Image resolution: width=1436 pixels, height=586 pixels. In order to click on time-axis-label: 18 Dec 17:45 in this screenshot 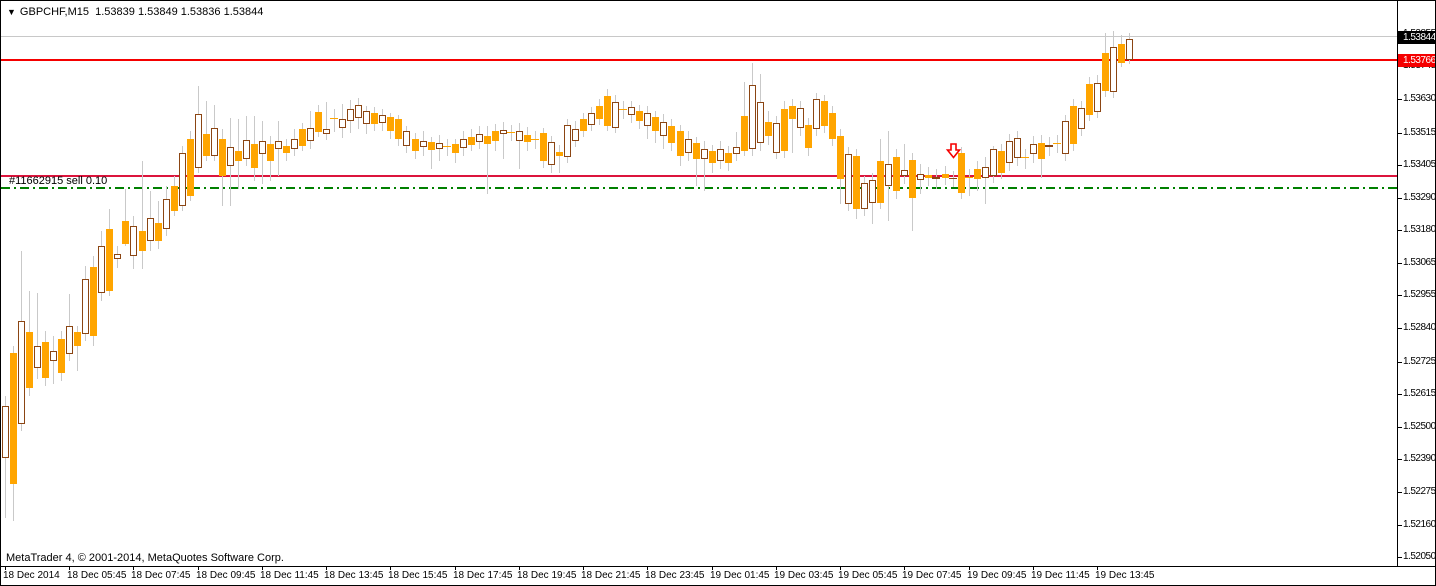, I will do `click(483, 575)`.